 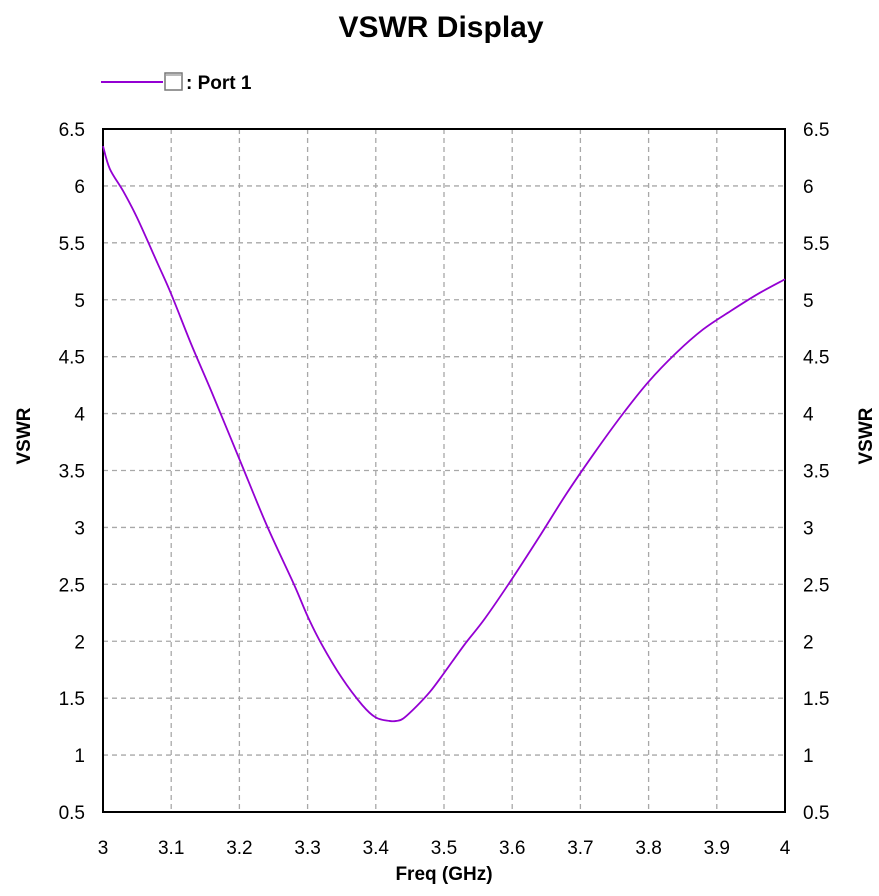 What do you see at coordinates (79, 301) in the screenshot?
I see `y-tick-label-left: 5` at bounding box center [79, 301].